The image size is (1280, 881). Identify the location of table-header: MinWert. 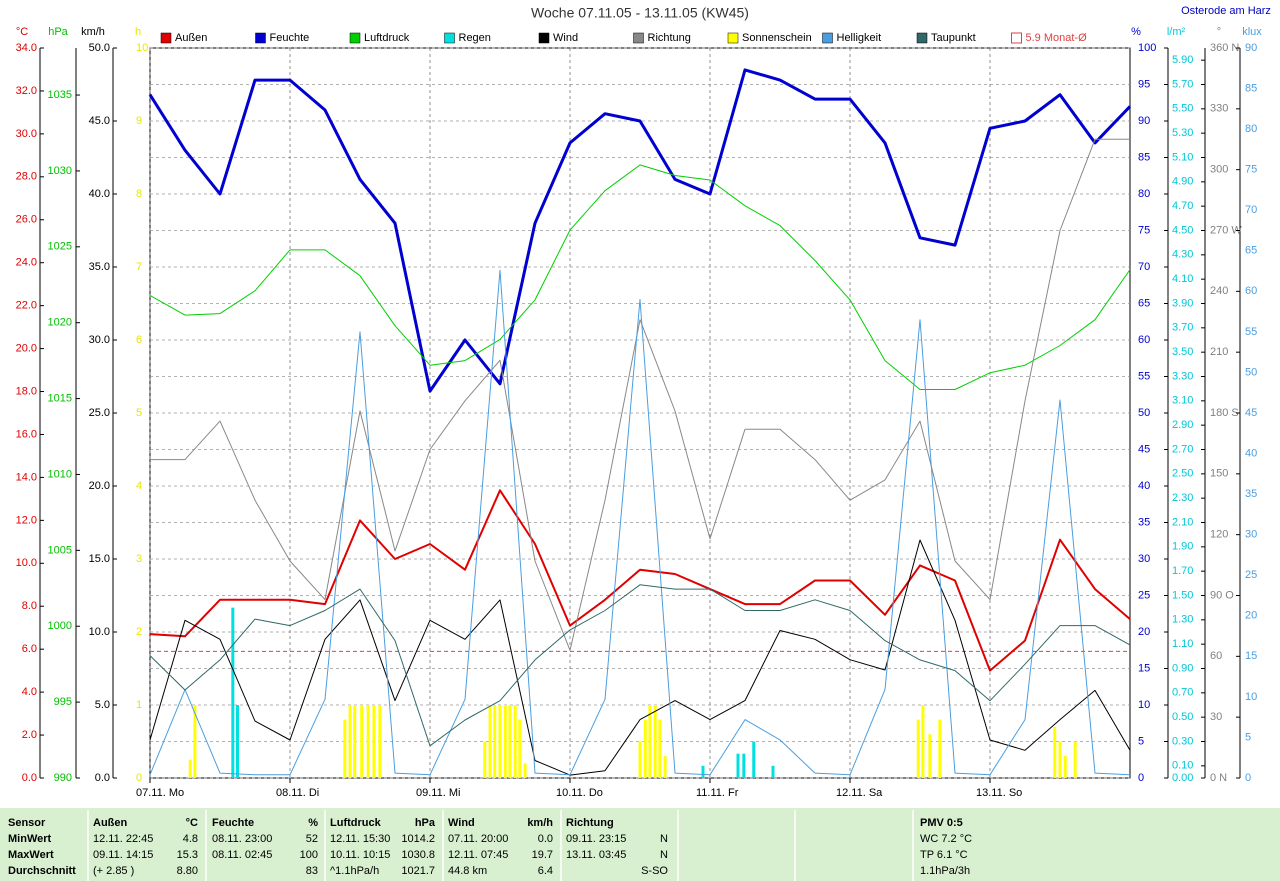
(30, 839).